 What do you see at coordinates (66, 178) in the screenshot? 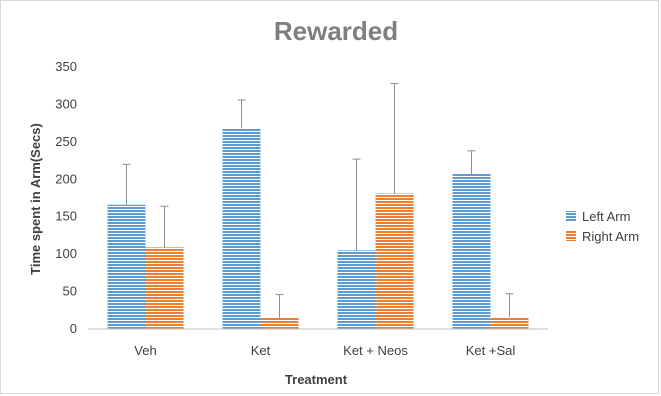
I see `y-tick-label: 200` at bounding box center [66, 178].